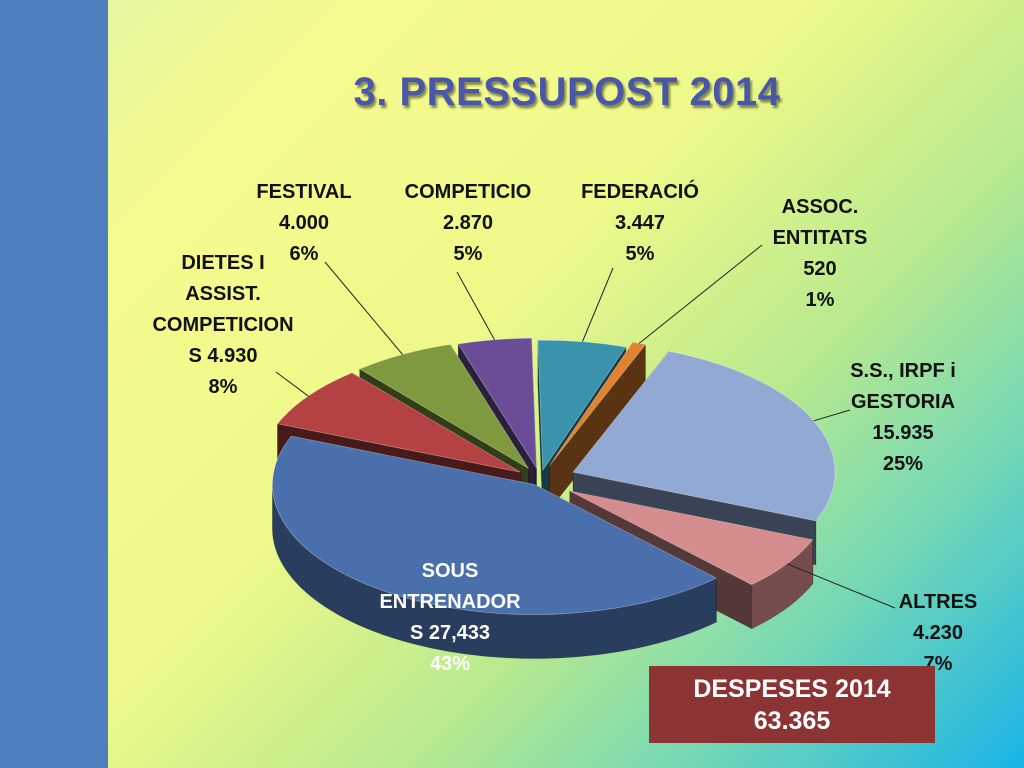 The height and width of the screenshot is (768, 1024). Describe the element at coordinates (597, 304) in the screenshot. I see `leader-line-federaci` at that location.